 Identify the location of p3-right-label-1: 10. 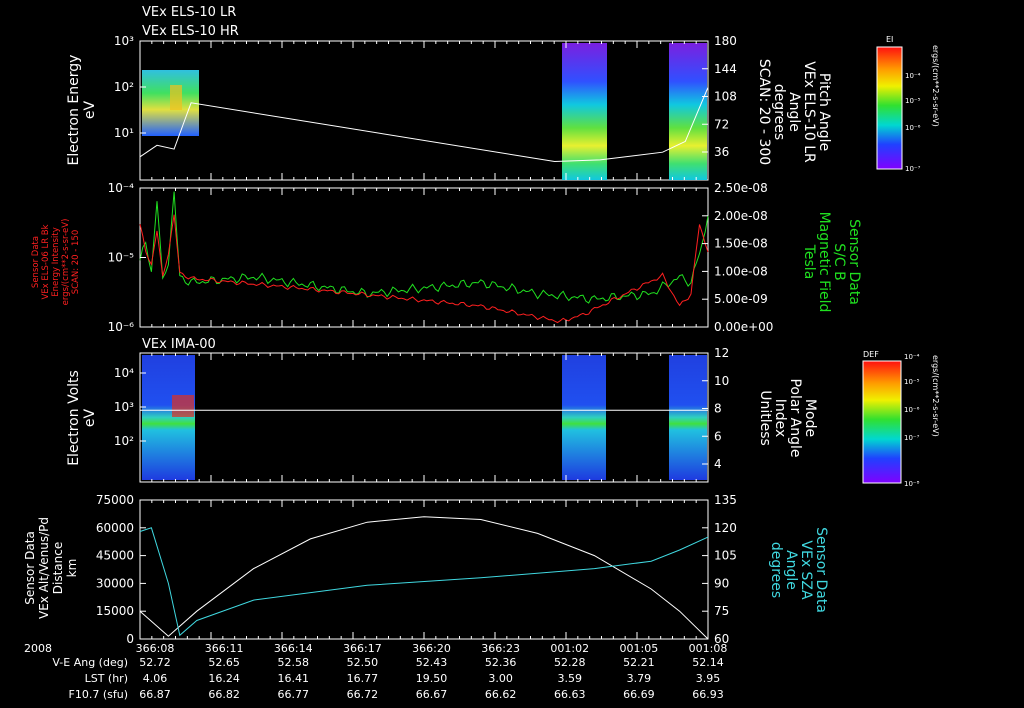
(721, 381).